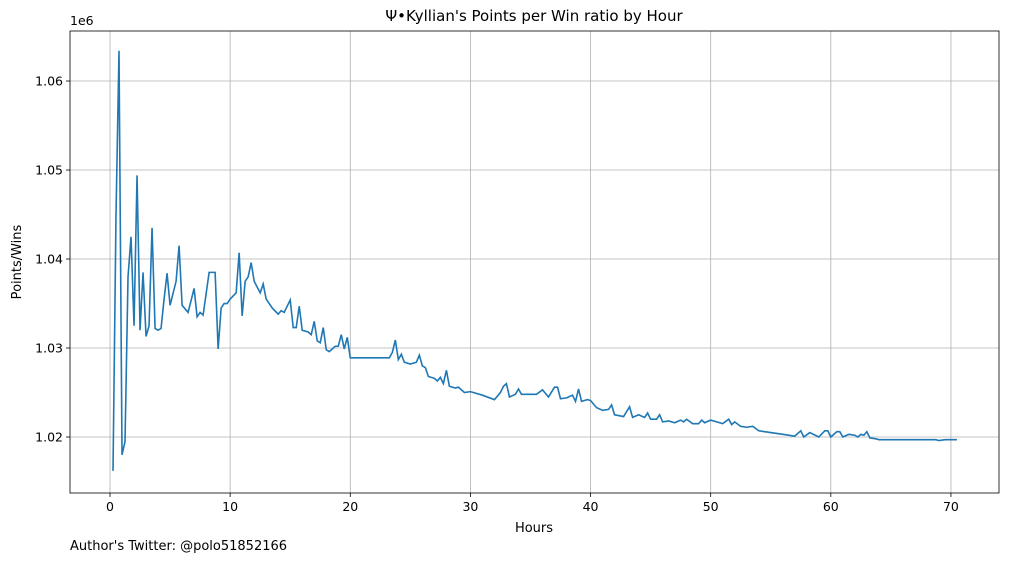  What do you see at coordinates (591, 506) in the screenshot?
I see `x-tick-label: 40` at bounding box center [591, 506].